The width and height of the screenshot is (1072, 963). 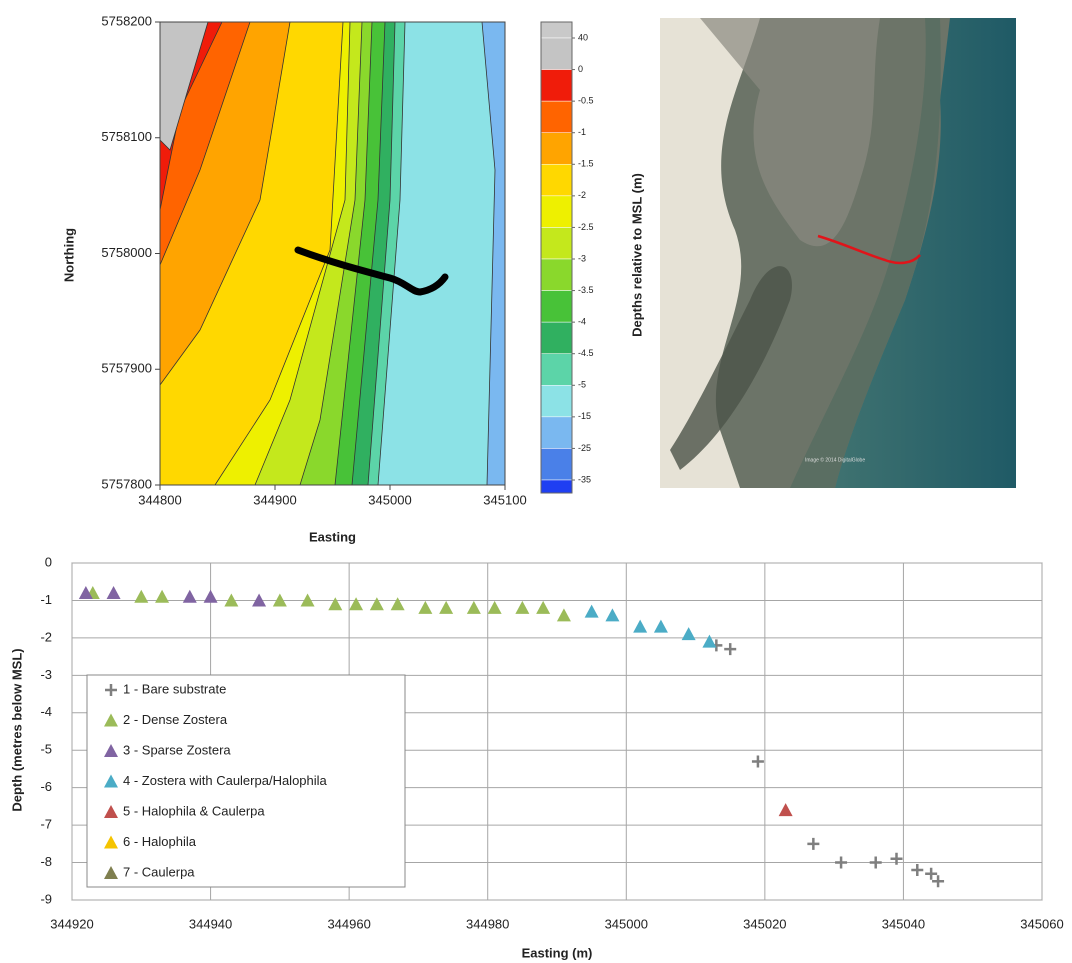 What do you see at coordinates (764, 923) in the screenshot?
I see `x-tick-label: 345020` at bounding box center [764, 923].